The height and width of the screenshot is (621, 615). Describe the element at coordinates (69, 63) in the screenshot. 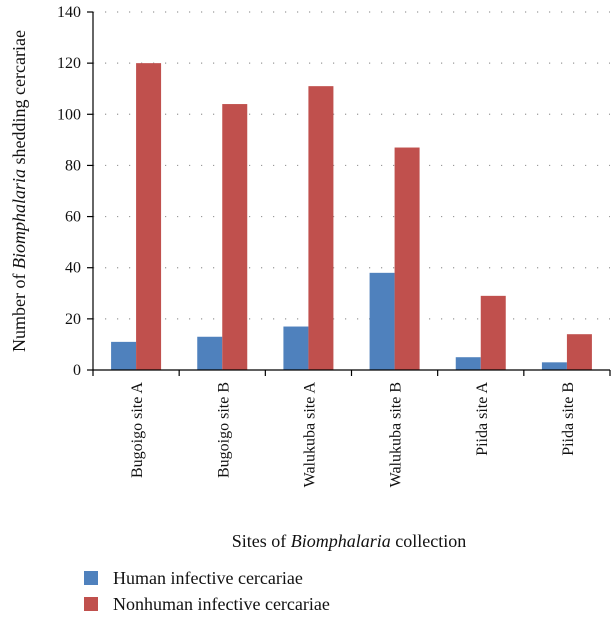

I see `y-tick-label: 120` at that location.